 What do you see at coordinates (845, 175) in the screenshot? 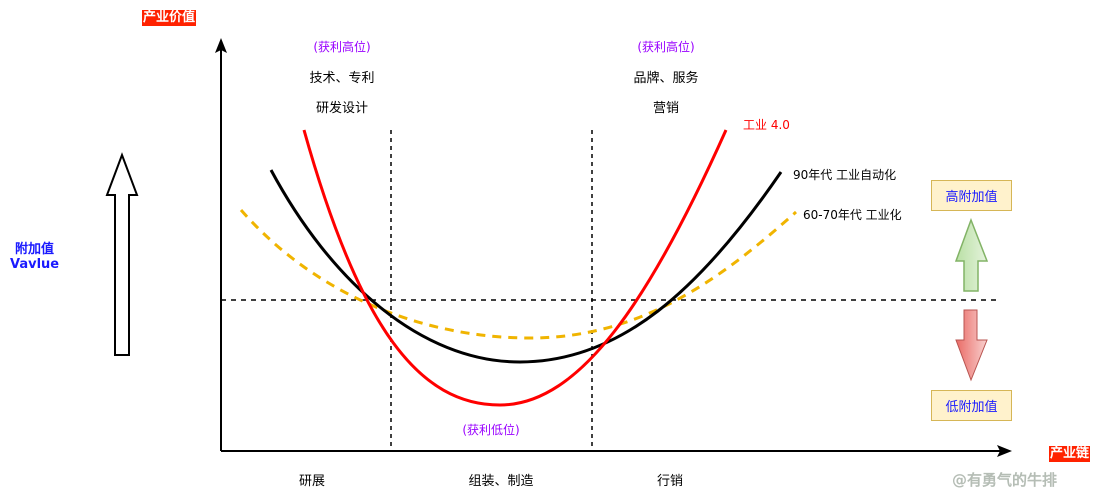
I see `curve-label-automation: 90年代 工业自动化` at bounding box center [845, 175].